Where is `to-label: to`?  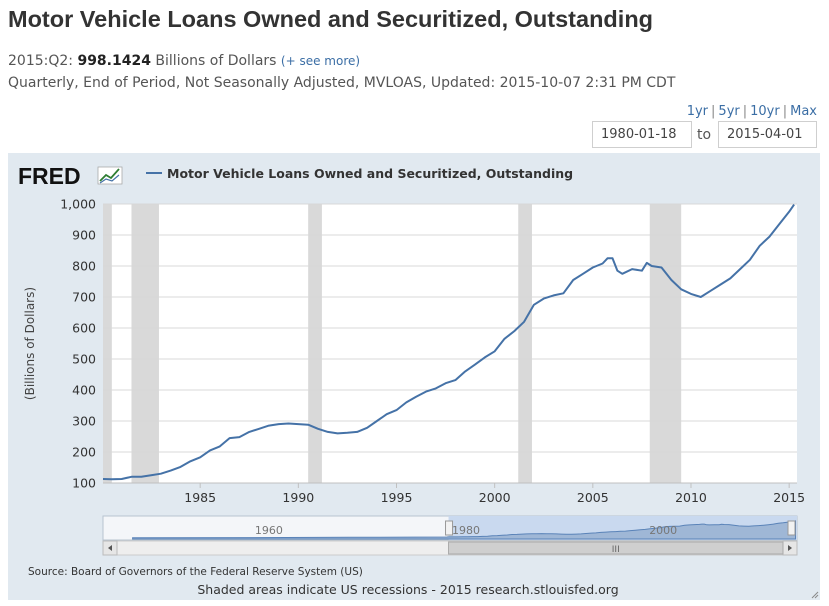 to-label: to is located at coordinates (704, 135).